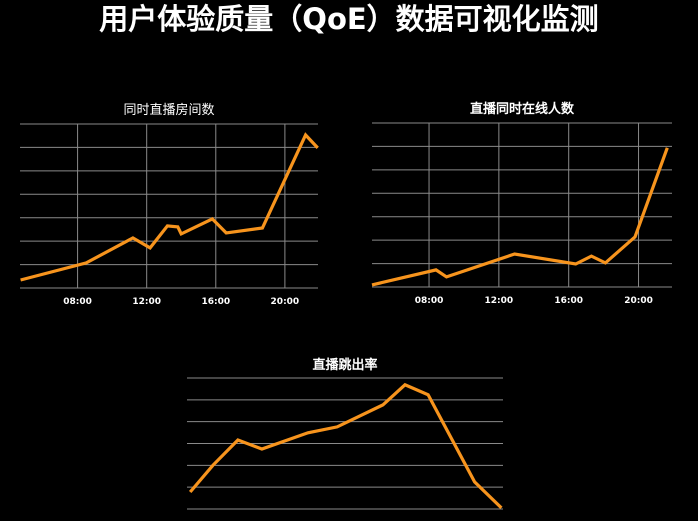  What do you see at coordinates (344, 365) in the screenshot?
I see `chart-title: 直播跳出率` at bounding box center [344, 365].